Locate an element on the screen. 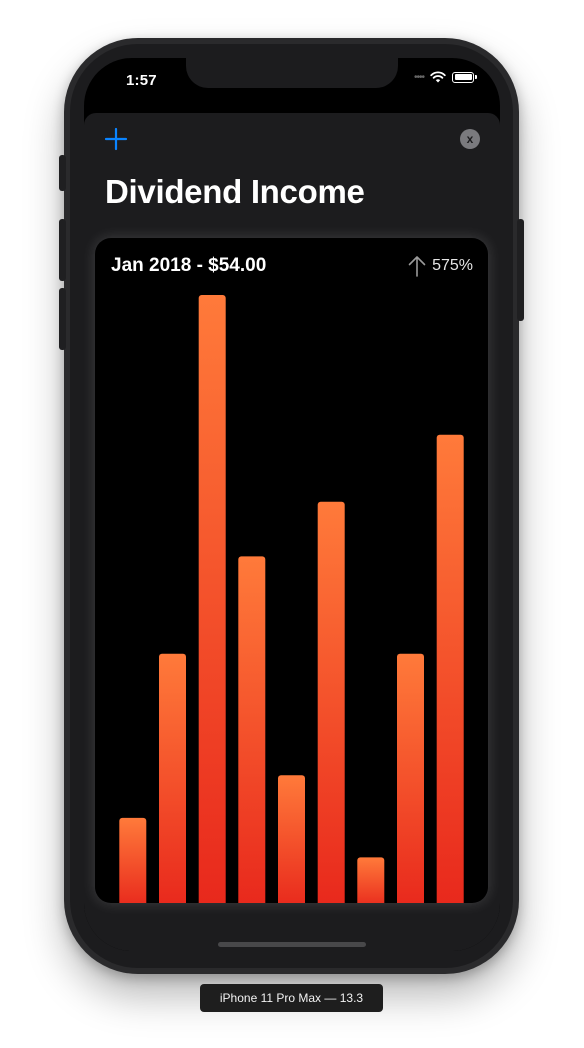 This screenshot has height=1048, width=584. volume-down-button is located at coordinates (62, 319).